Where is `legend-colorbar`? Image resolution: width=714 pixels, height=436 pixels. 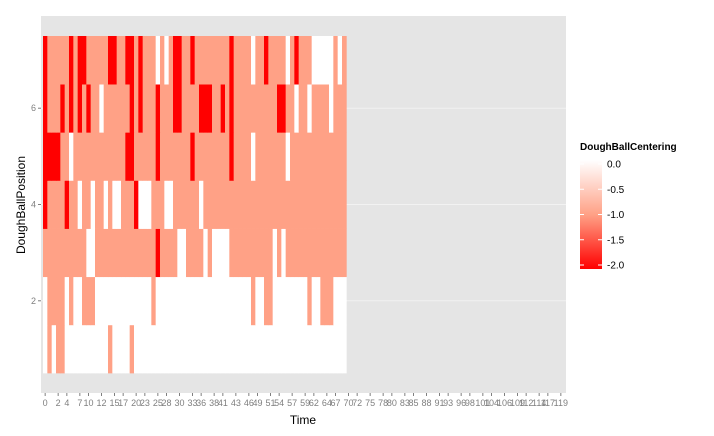
legend-colorbar is located at coordinates (591, 214).